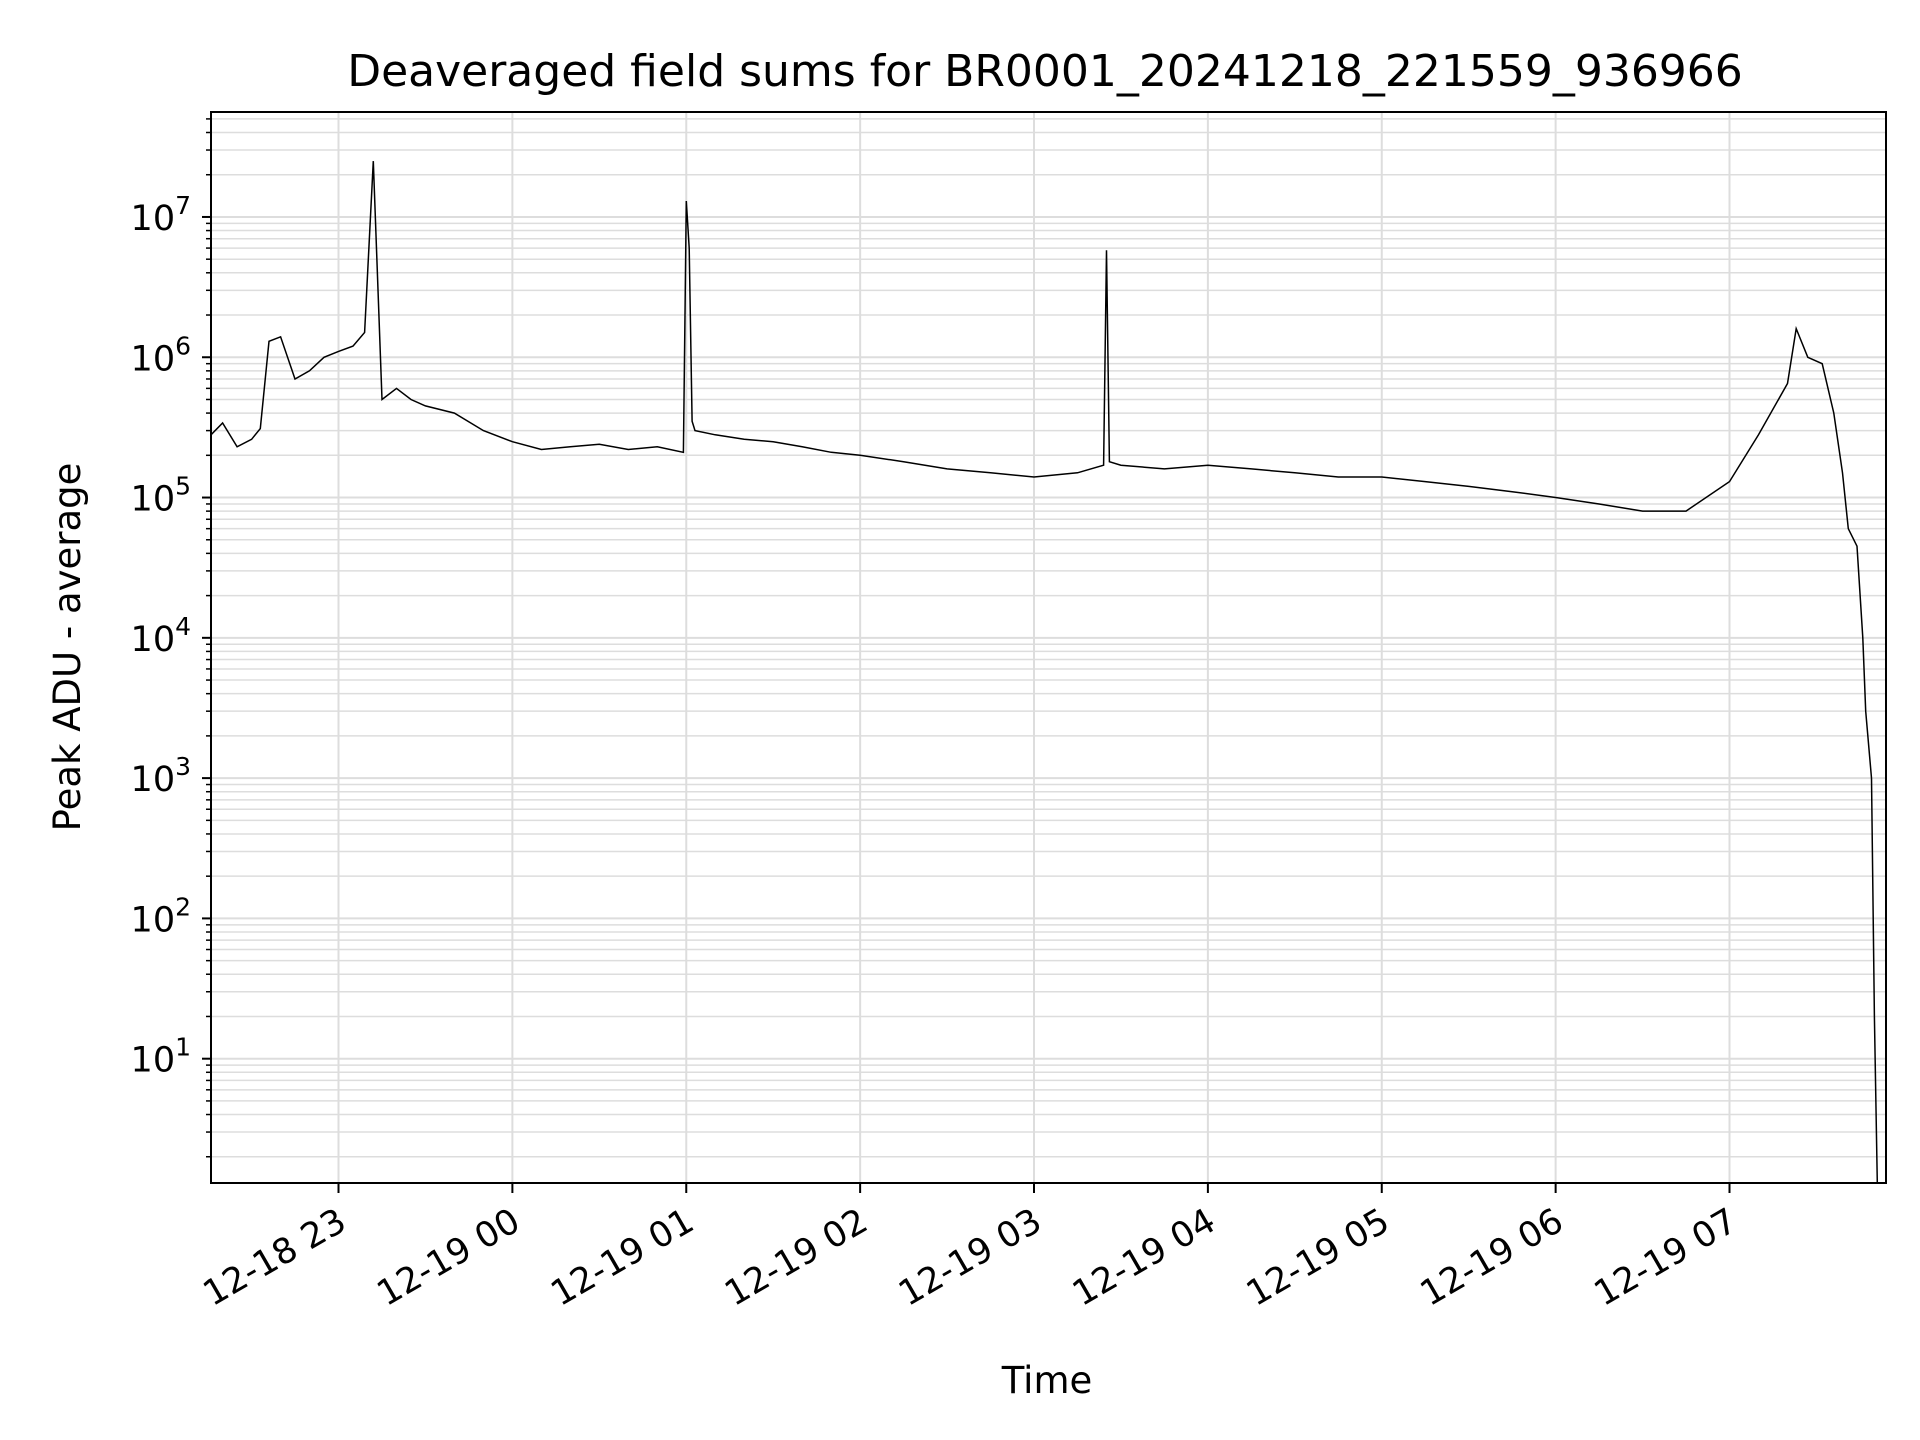  I want to click on y-axis-label: Peak ADU - average, so click(67, 647).